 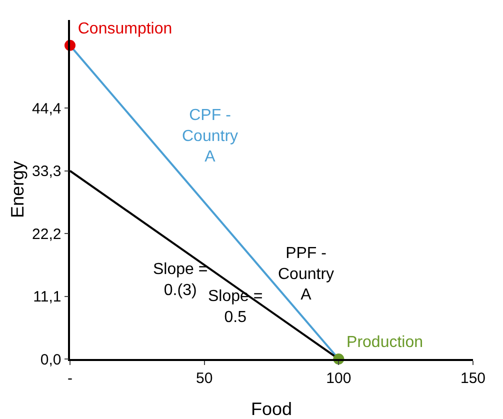 What do you see at coordinates (47, 109) in the screenshot?
I see `y-tick-label: 44,4` at bounding box center [47, 109].